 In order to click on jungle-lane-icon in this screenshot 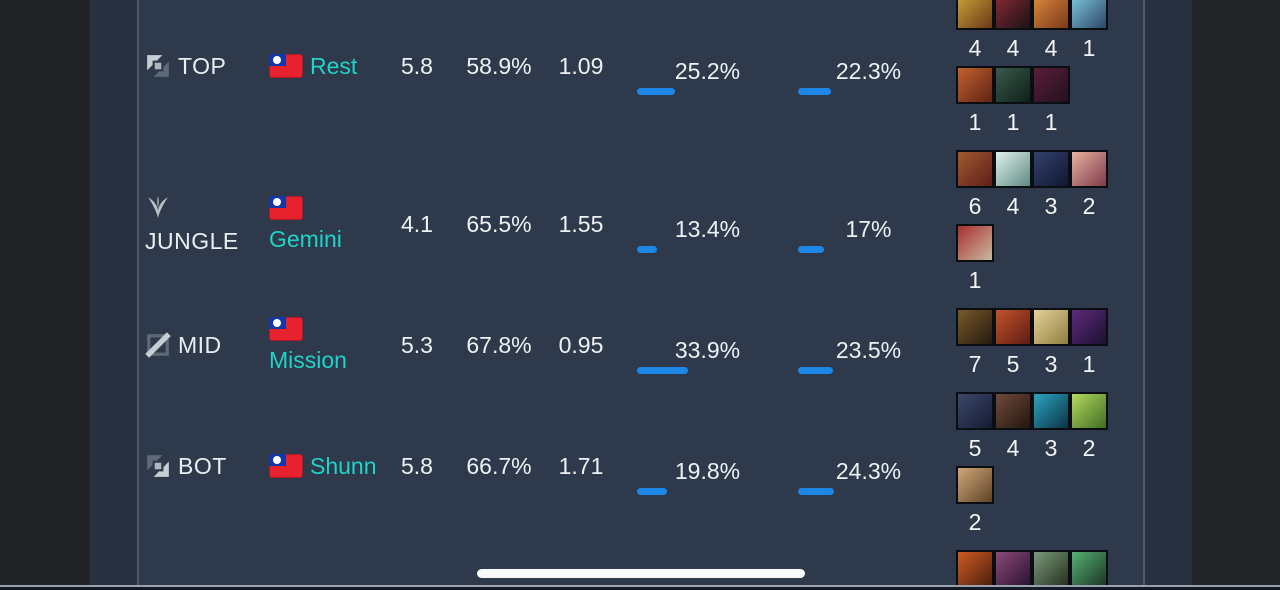, I will do `click(158, 207)`.